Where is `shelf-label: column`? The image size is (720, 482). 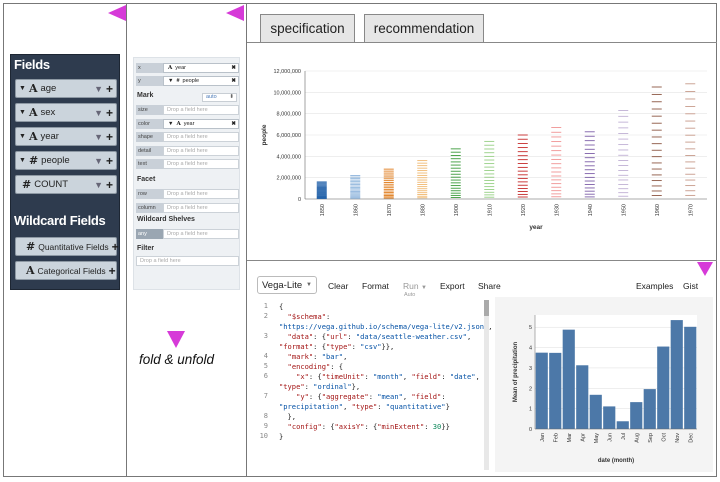 shelf-label: column is located at coordinates (149, 207).